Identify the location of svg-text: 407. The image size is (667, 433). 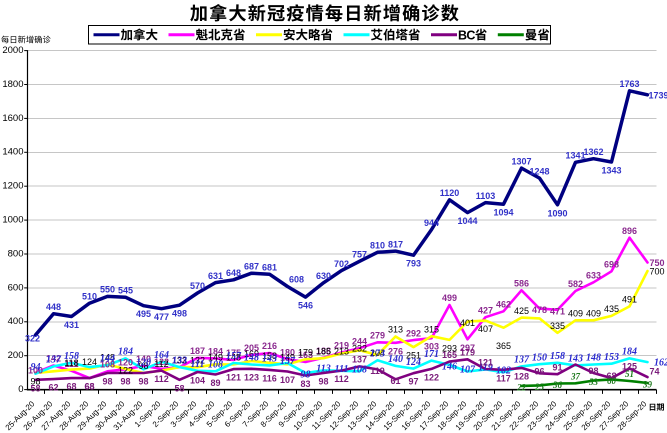
(485, 329).